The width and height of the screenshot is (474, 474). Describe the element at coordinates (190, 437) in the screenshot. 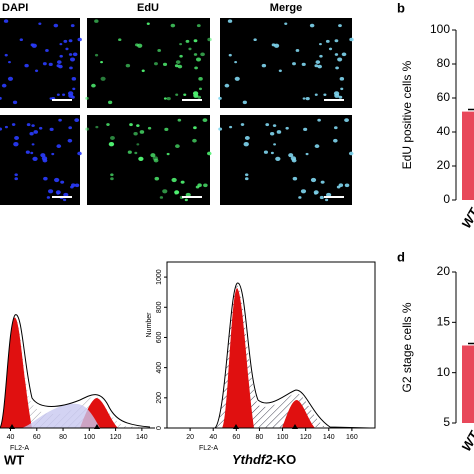

I see `x-tick-label: 20` at that location.